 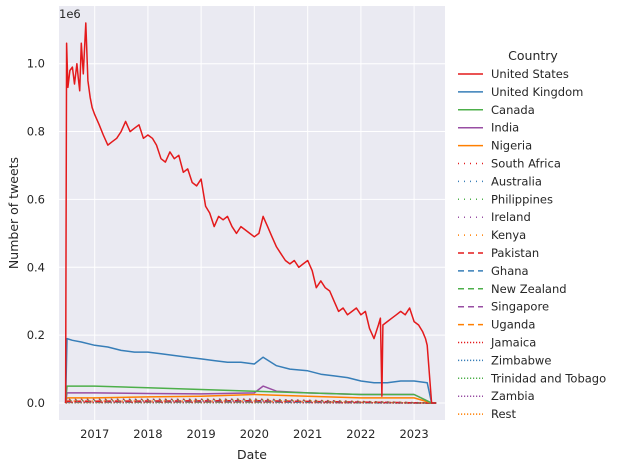 What do you see at coordinates (526, 164) in the screenshot?
I see `legend-label: South Africa` at bounding box center [526, 164].